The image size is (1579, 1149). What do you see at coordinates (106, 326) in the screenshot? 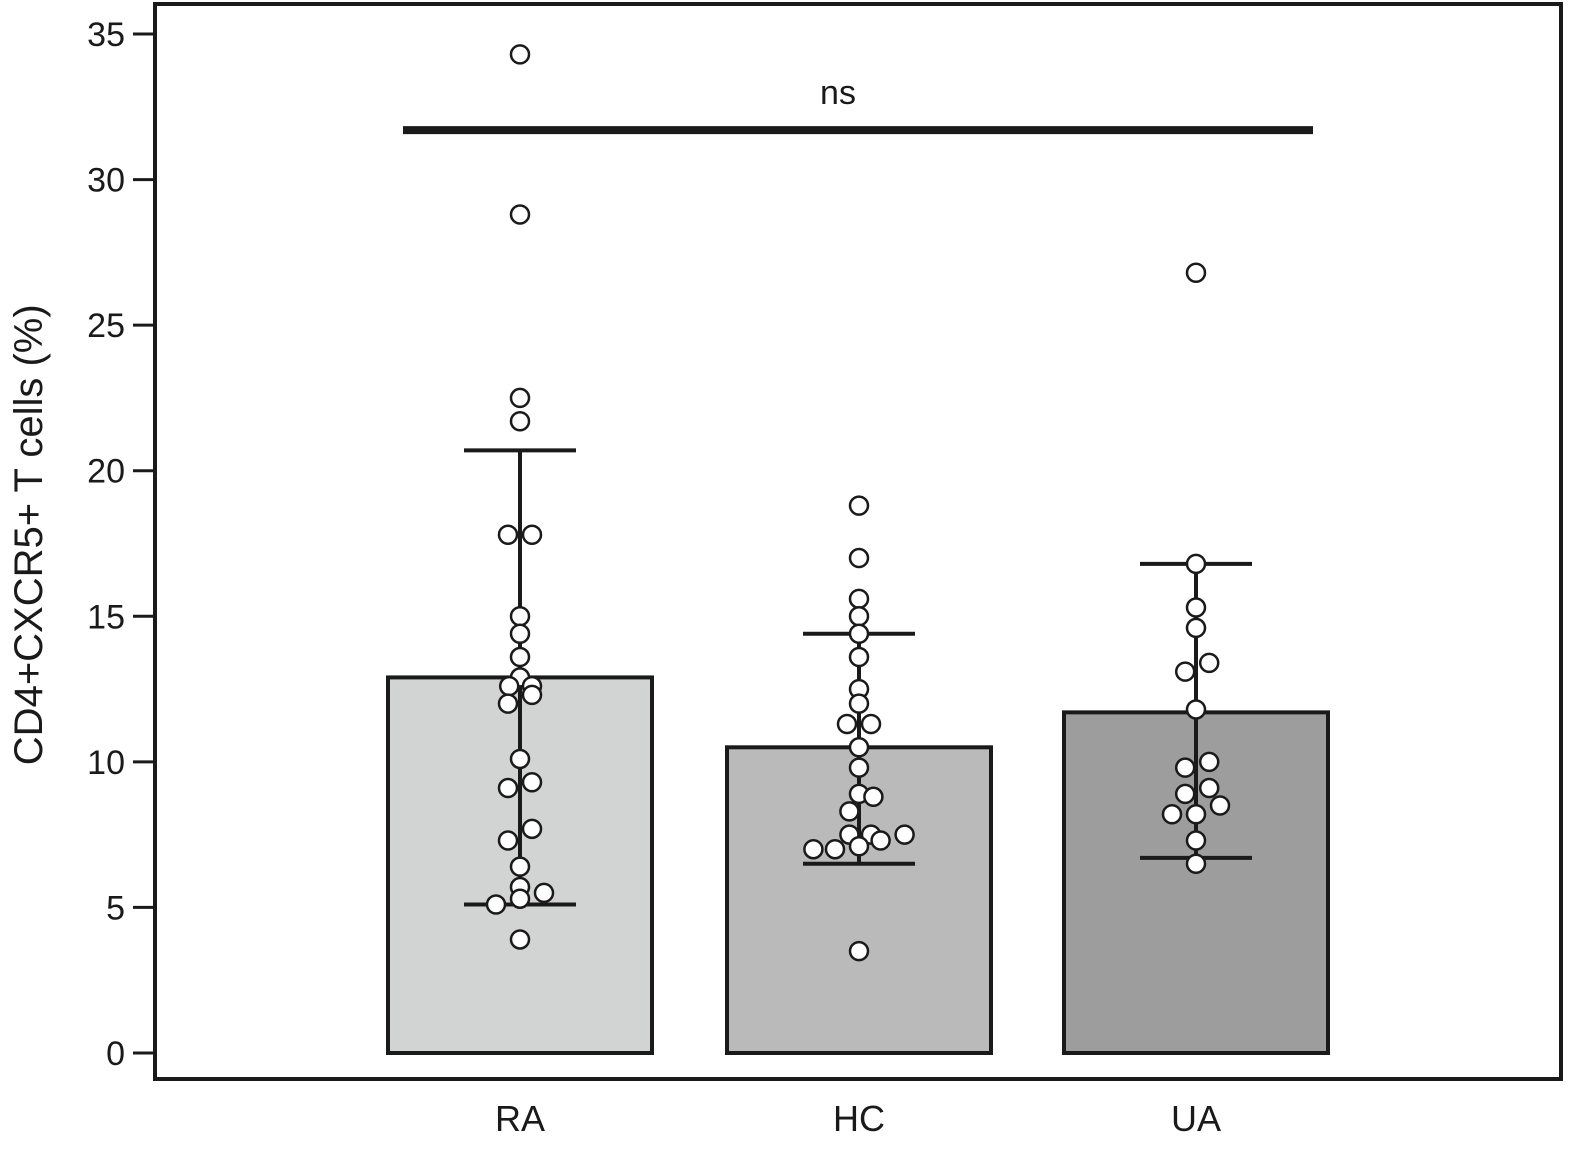
I see `y-tick-label: 25` at bounding box center [106, 326].